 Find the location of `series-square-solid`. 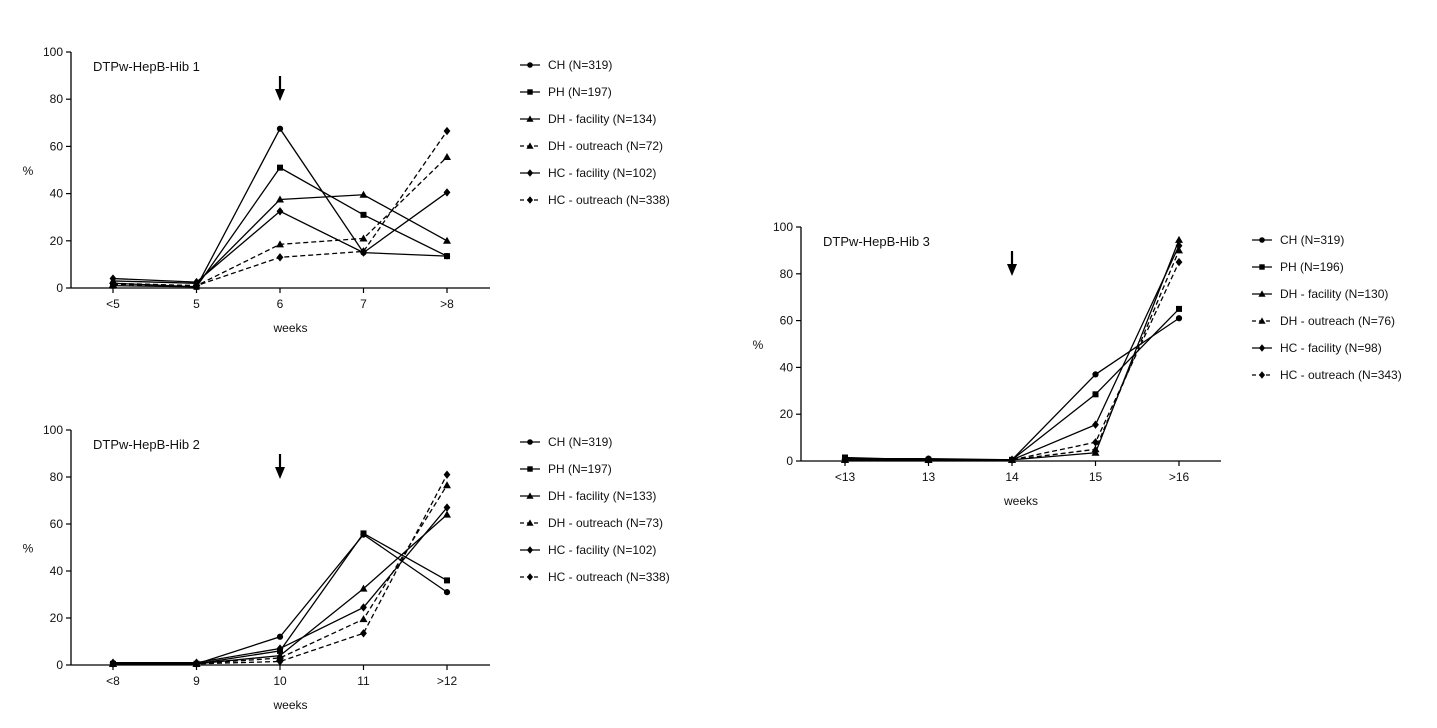

series-square-solid is located at coordinates (1012, 384).